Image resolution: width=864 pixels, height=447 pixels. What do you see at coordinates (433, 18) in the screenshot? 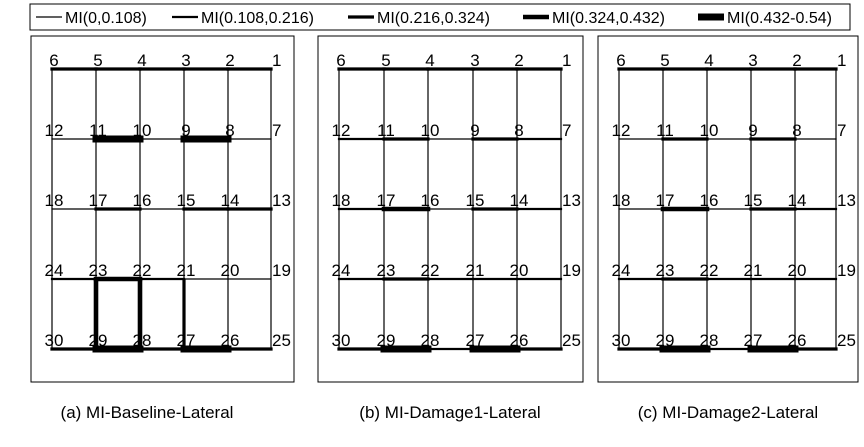
I see `legend-label: MI(0.216,0.324)` at bounding box center [433, 18].